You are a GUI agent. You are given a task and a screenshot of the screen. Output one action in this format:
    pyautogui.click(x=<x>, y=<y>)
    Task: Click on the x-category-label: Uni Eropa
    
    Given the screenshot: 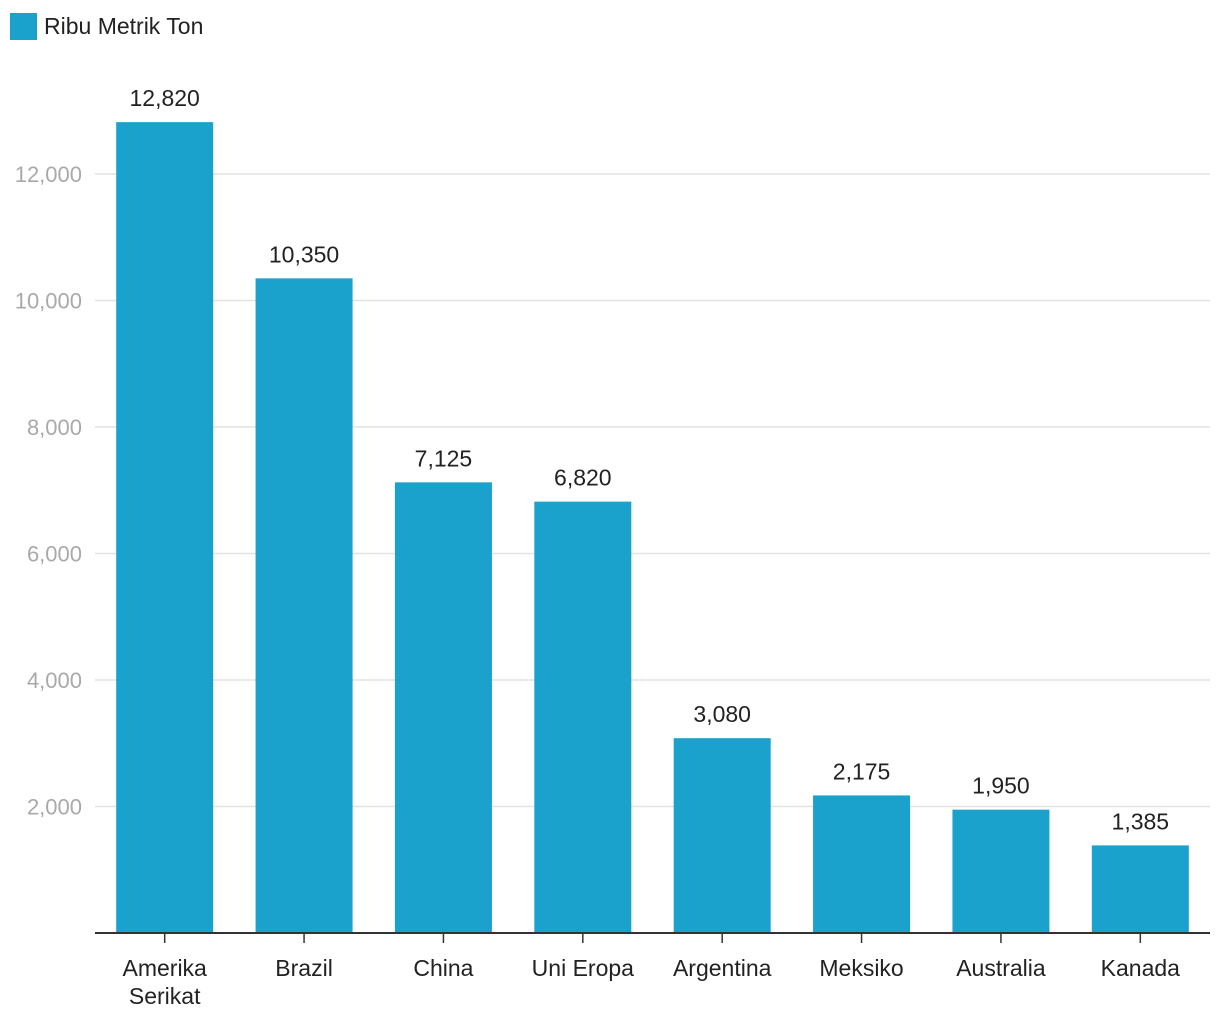 What is the action you would take?
    pyautogui.click(x=583, y=968)
    